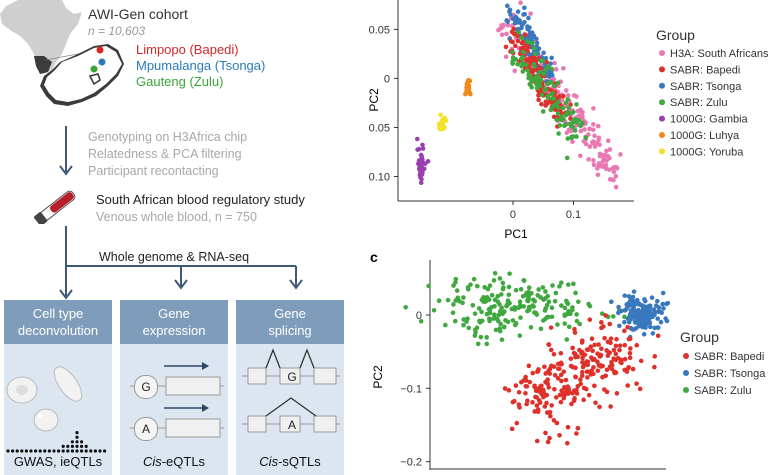 This screenshot has height=475, width=780. Describe the element at coordinates (290, 322) in the screenshot. I see `box-header: Gene splicing` at that location.